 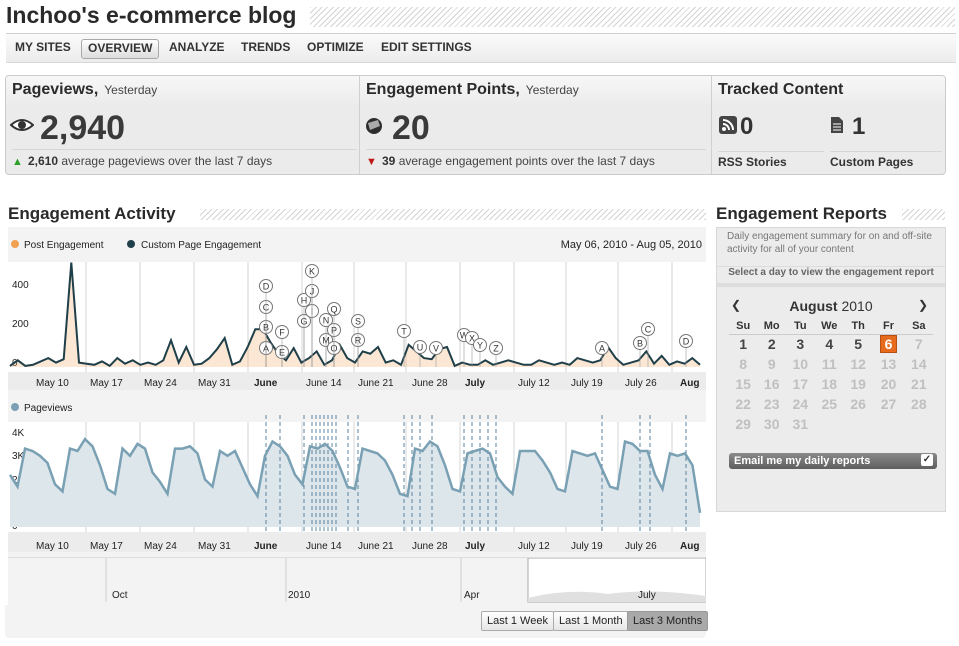 I want to click on calendar-day: 22, so click(x=743, y=404).